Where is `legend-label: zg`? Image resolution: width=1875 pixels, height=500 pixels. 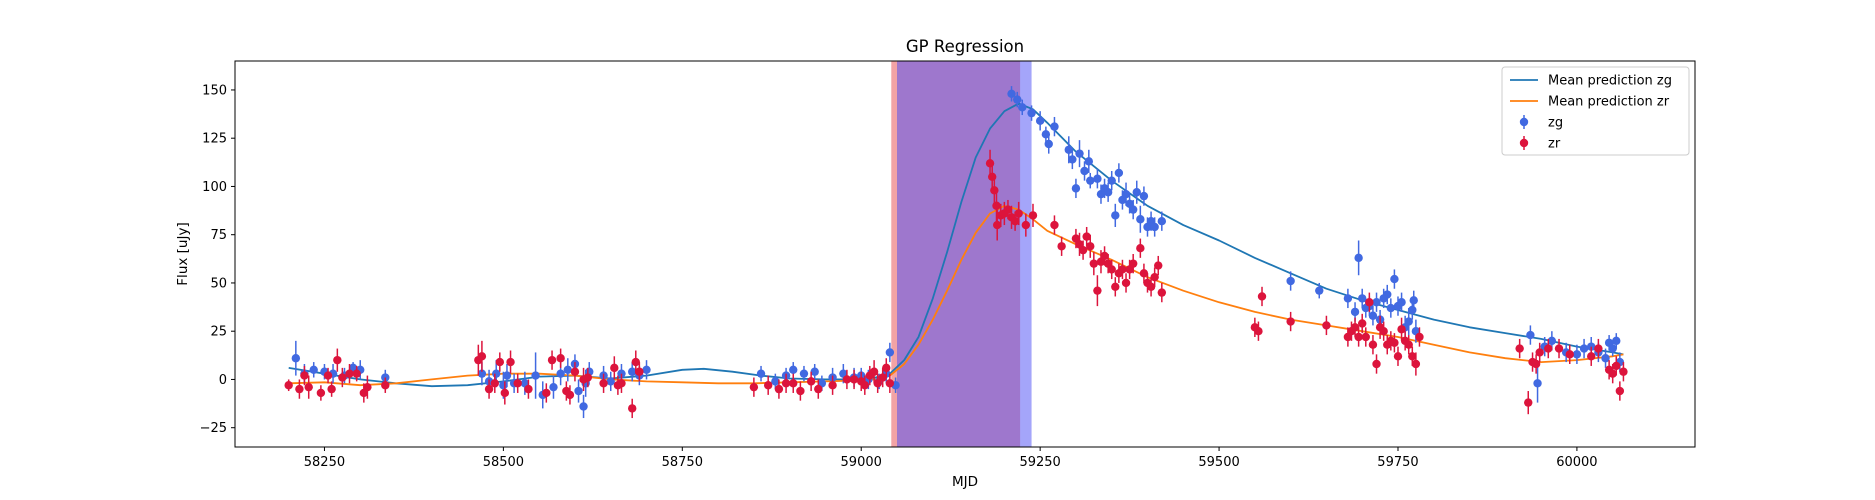 legend-label: zg is located at coordinates (1555, 123).